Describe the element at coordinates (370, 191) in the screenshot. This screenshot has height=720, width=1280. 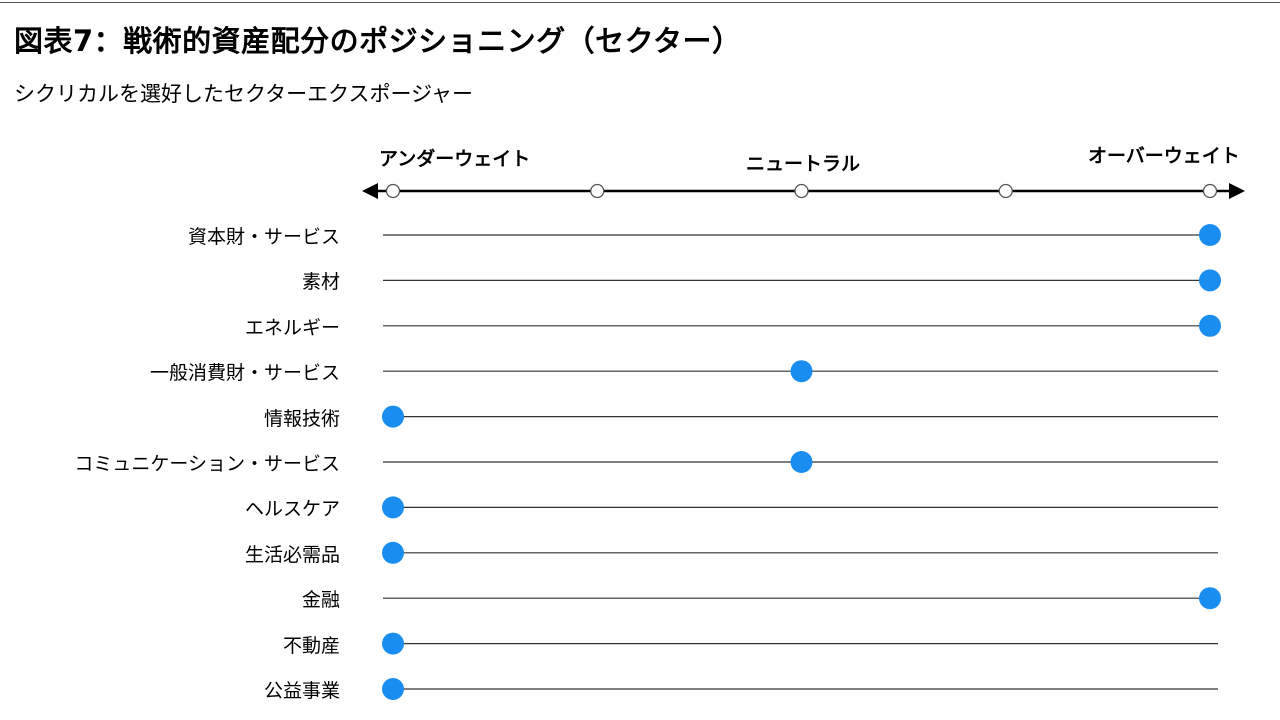
I see `scale-arrow-left` at that location.